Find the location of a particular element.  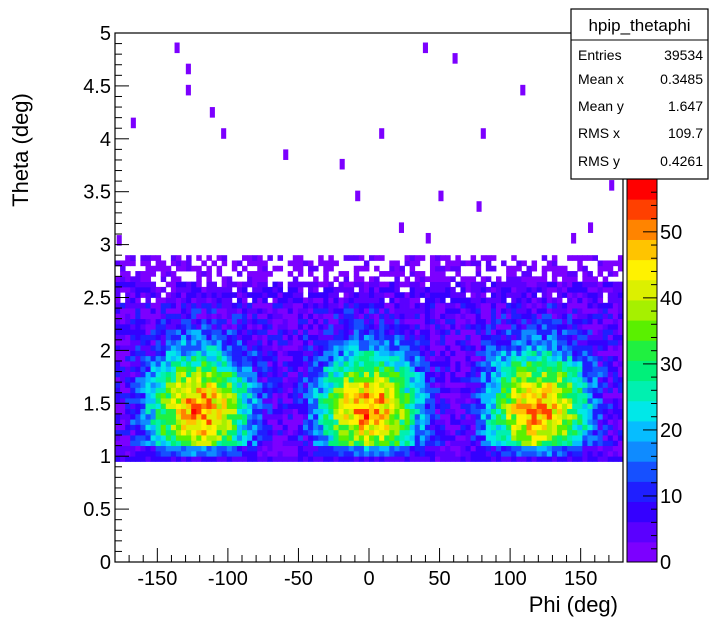

x-tick-label: 150 is located at coordinates (580, 579).